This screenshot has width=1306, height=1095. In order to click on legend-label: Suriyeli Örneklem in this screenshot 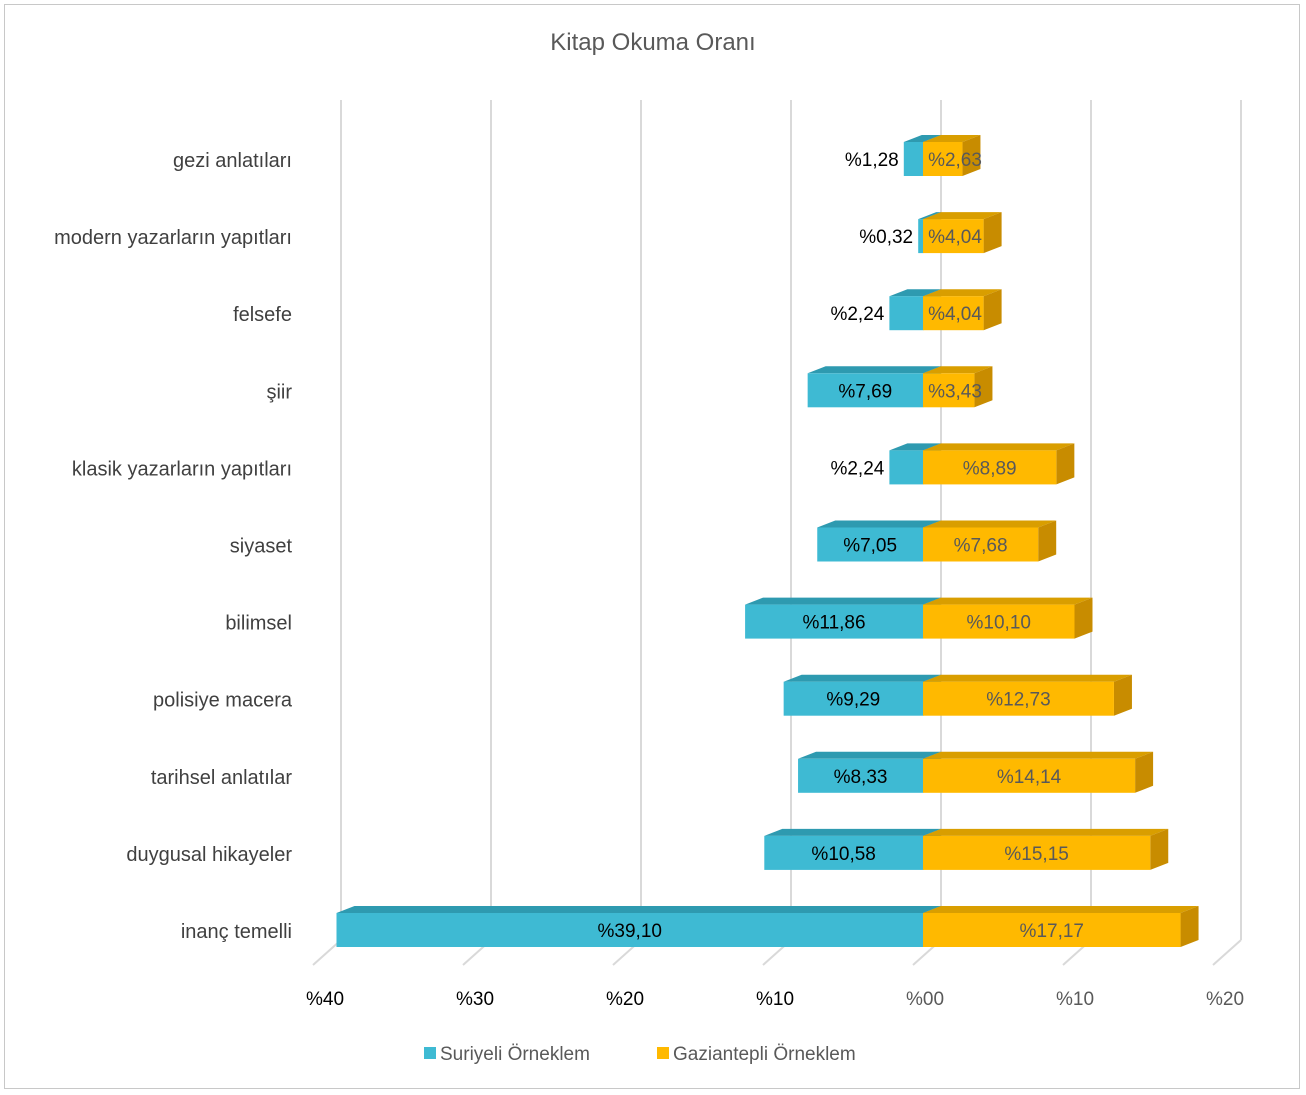, I will do `click(515, 1054)`.